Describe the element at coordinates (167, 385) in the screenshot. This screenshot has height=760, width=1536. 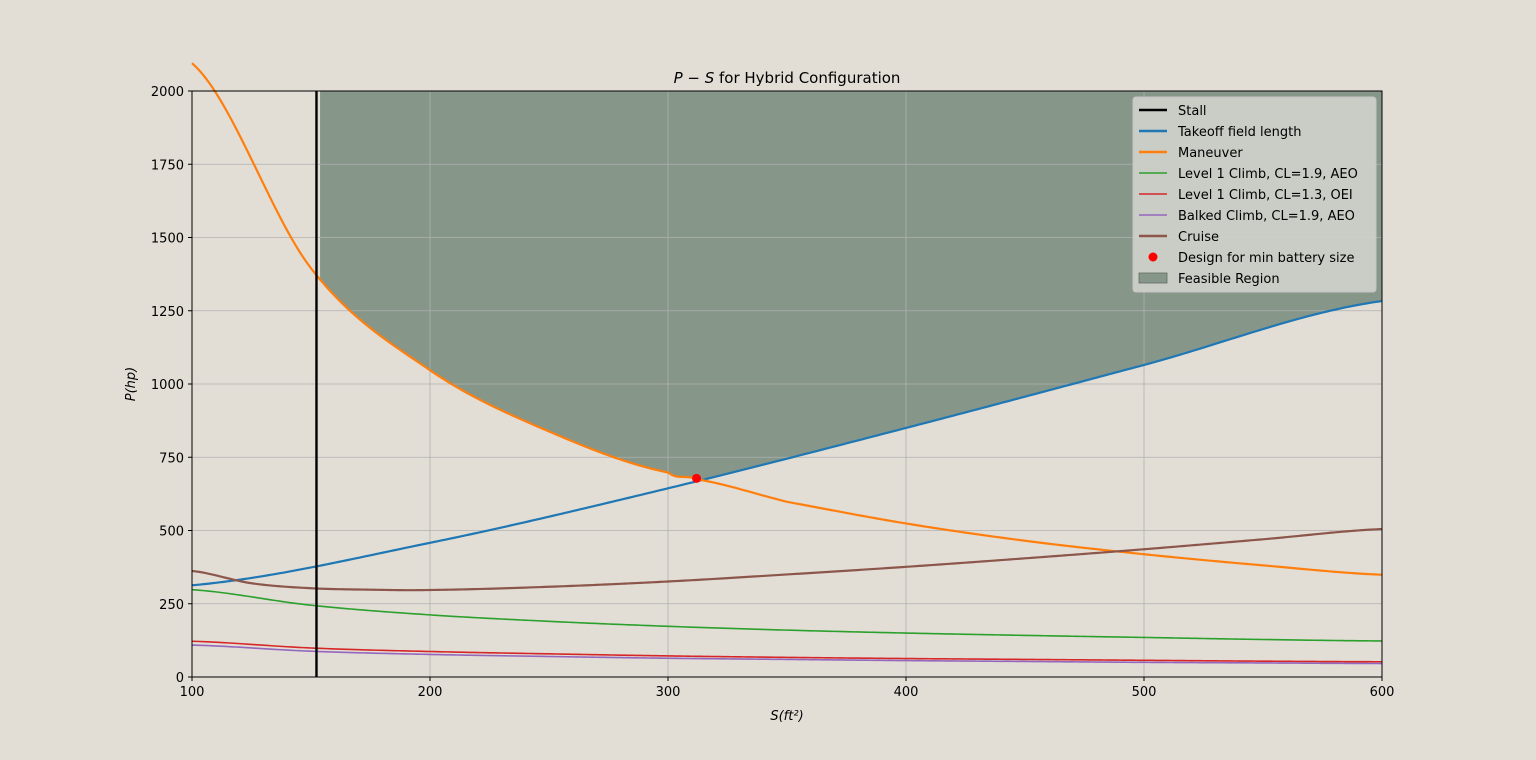
I see `y-tick-label: 1000` at that location.